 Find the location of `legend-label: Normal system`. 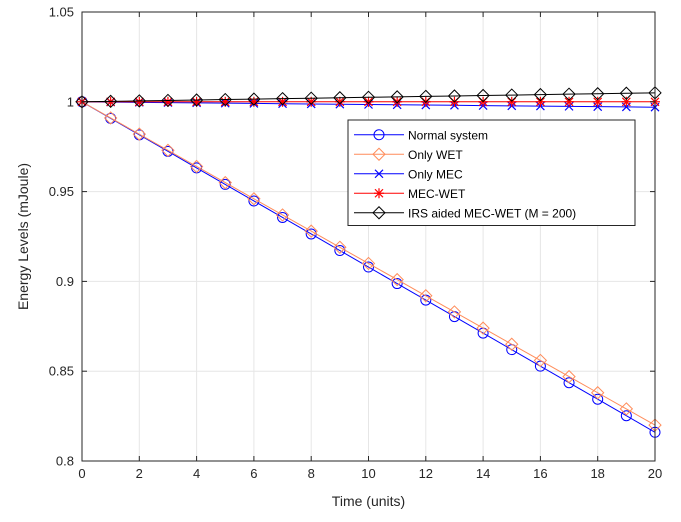

legend-label: Normal system is located at coordinates (448, 135).